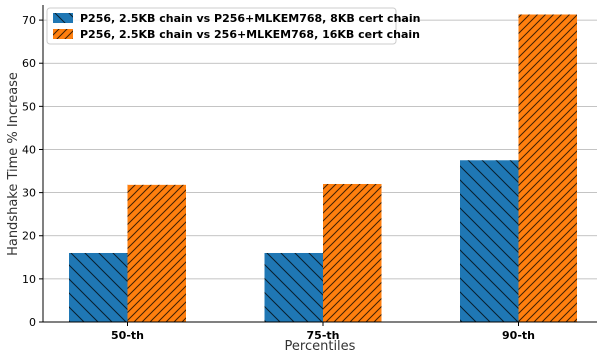 The width and height of the screenshot is (598, 355). I want to click on y-tick-label: 20, so click(29, 236).